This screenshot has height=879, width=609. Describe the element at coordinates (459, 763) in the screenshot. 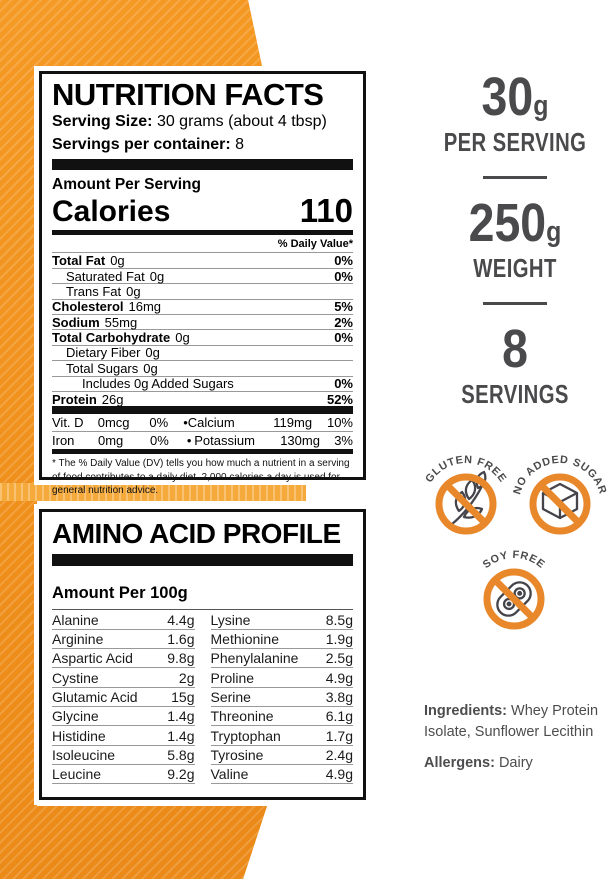

I see `allergens-label: Allergens:` at that location.